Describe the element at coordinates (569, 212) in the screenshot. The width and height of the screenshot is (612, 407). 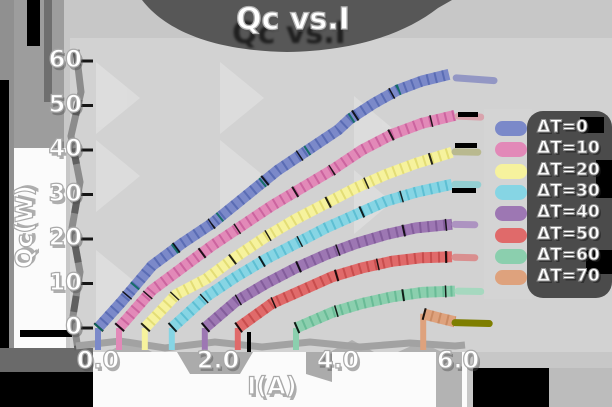
I see `legend-label: ΔT=40` at that location.